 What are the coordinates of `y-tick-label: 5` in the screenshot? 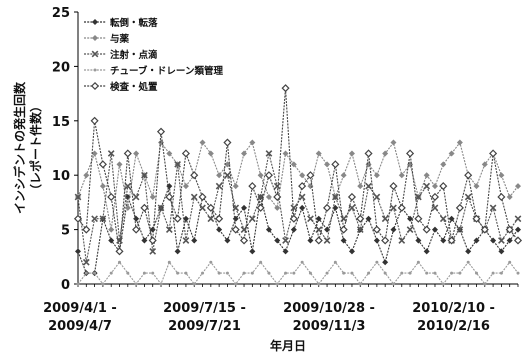 It's located at (65, 231).